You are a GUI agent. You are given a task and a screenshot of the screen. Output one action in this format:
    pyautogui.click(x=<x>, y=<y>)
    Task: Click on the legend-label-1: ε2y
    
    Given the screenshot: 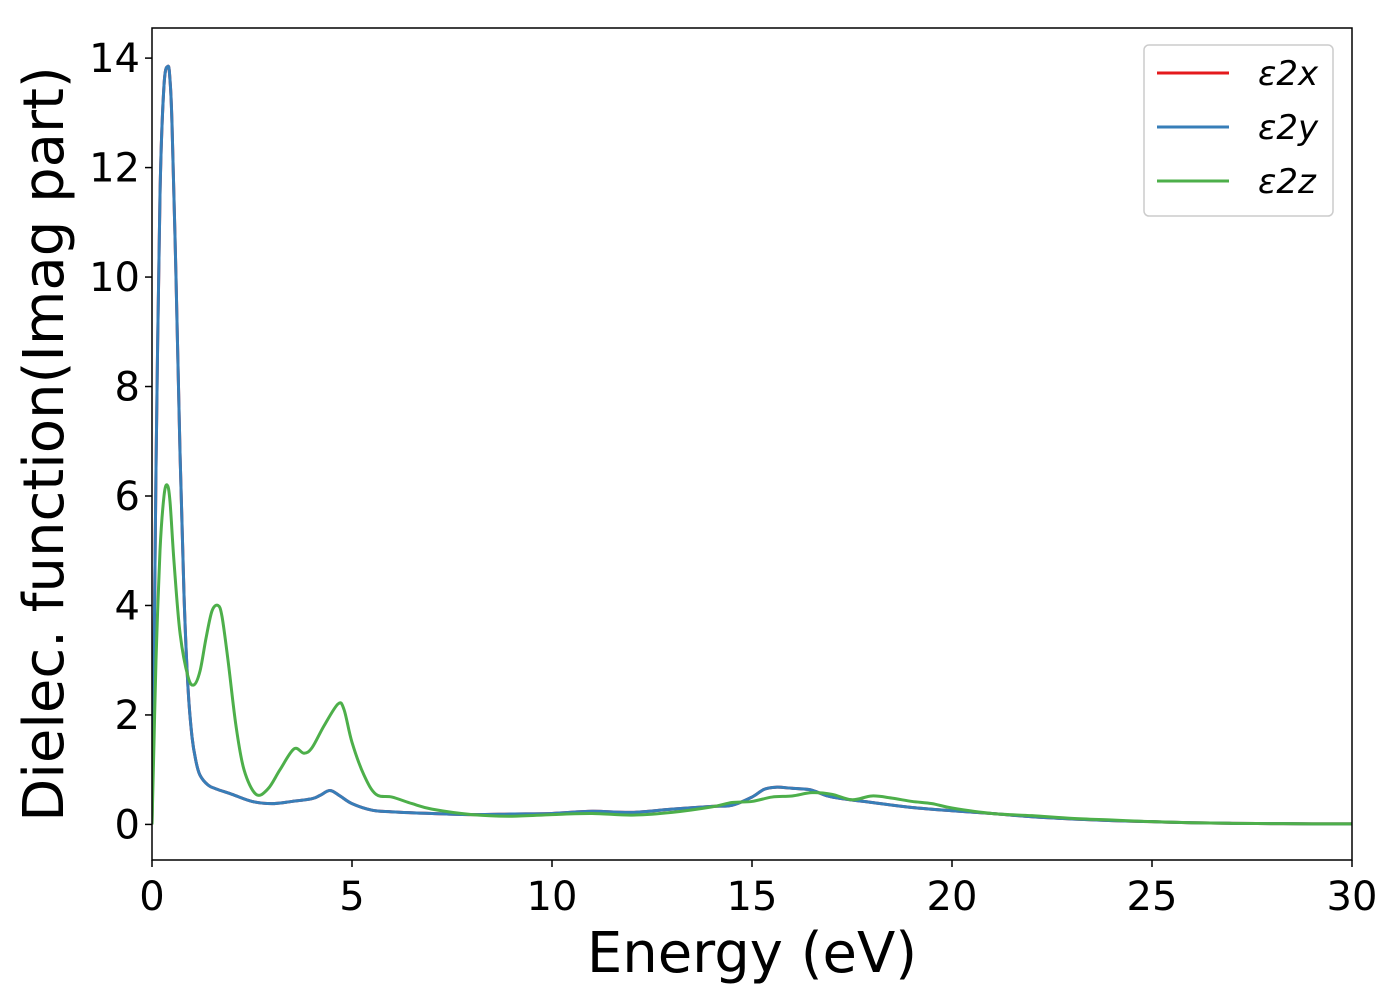 What is the action you would take?
    pyautogui.click(x=1288, y=128)
    